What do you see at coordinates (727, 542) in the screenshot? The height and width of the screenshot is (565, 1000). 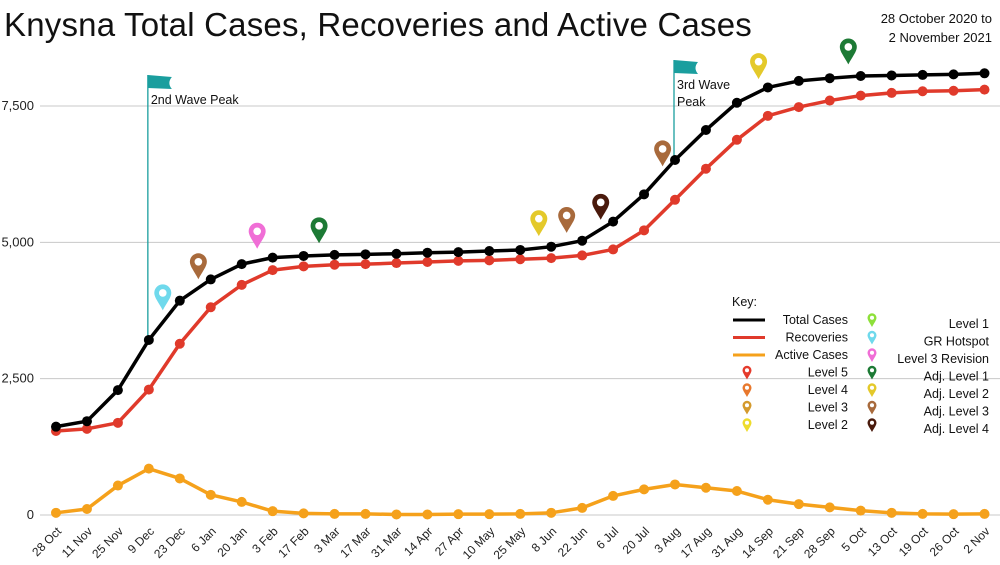 I see `x-tick-label: 31 Aug` at bounding box center [727, 542].